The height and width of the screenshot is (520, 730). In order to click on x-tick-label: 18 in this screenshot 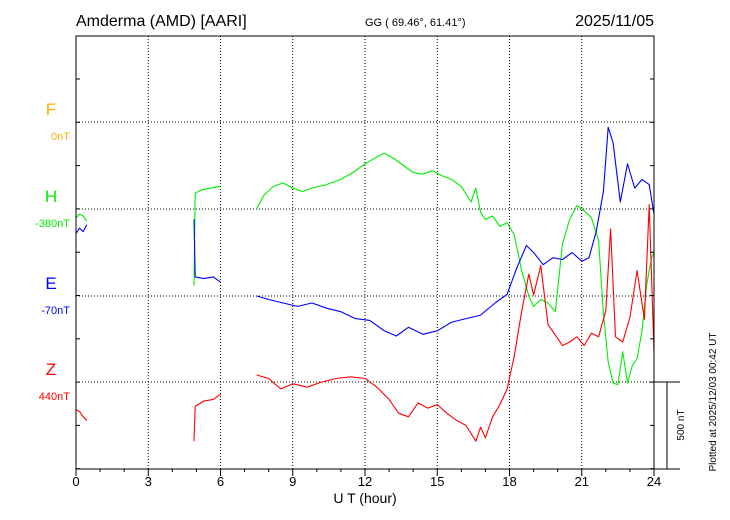, I will do `click(509, 481)`.